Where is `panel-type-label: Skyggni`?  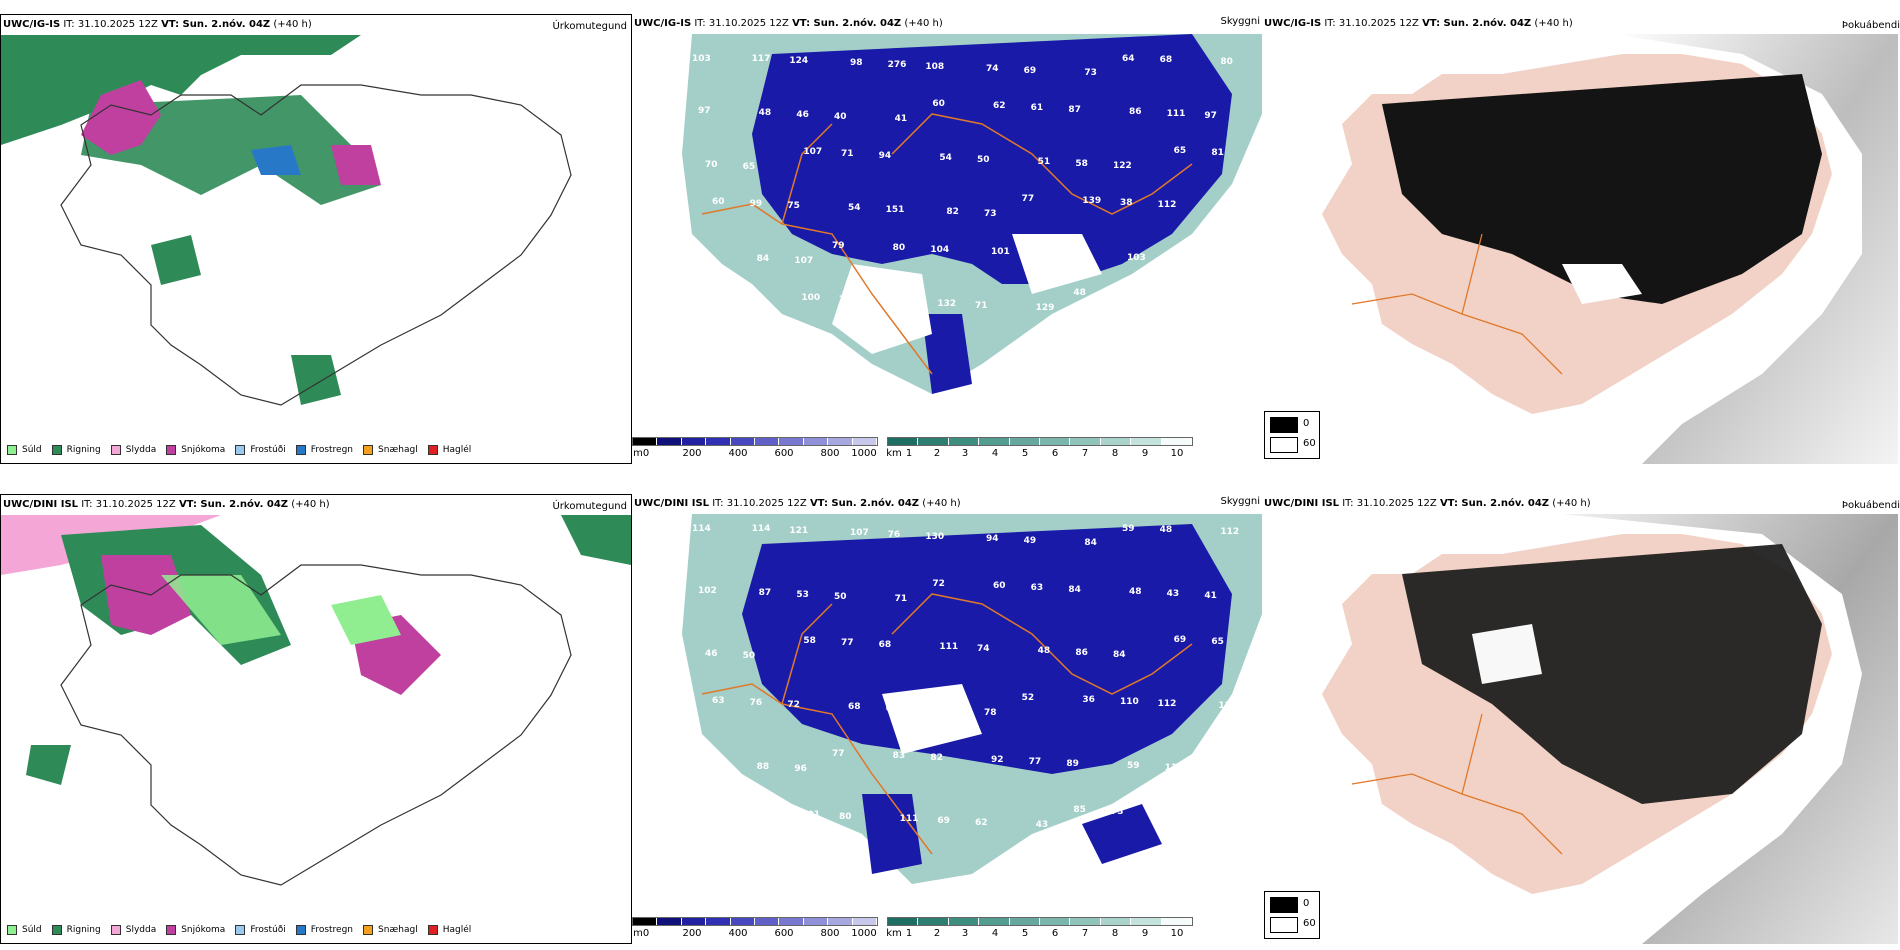 panel-type-label: Skyggni is located at coordinates (1240, 501).